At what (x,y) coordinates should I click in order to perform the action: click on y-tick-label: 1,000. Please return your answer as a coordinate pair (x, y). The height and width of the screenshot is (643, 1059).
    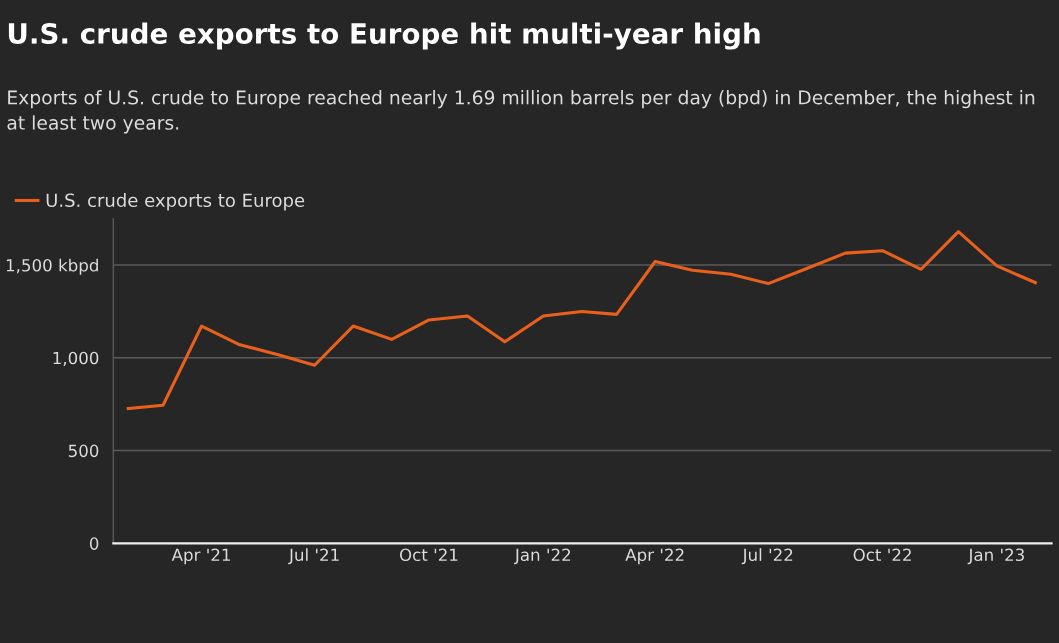
    Looking at the image, I should click on (76, 359).